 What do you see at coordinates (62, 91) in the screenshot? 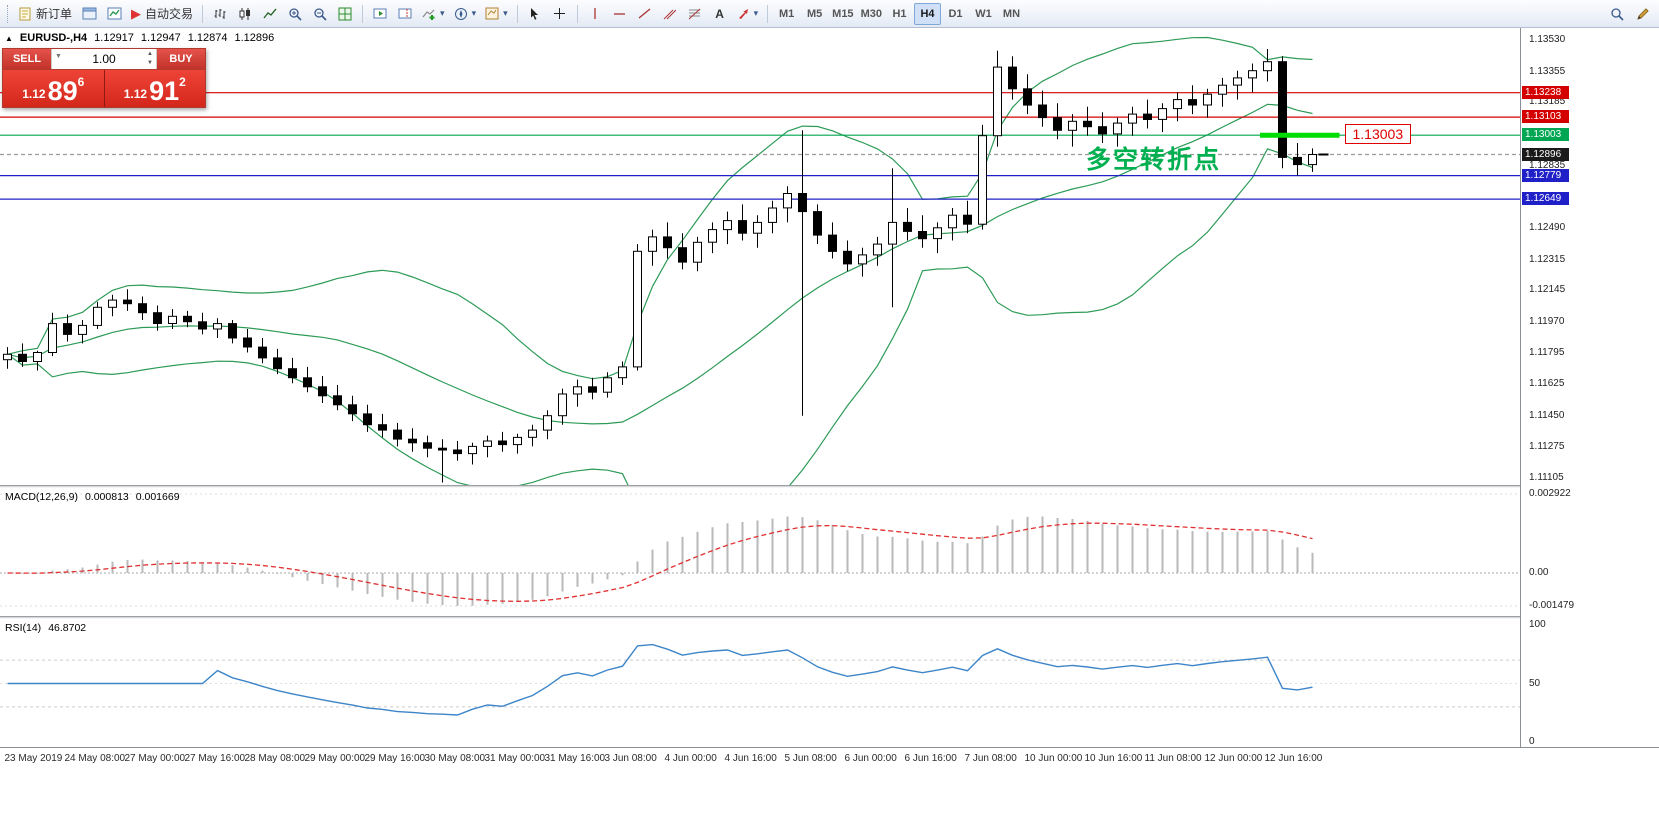
I see `bid-pips: 89` at bounding box center [62, 91].